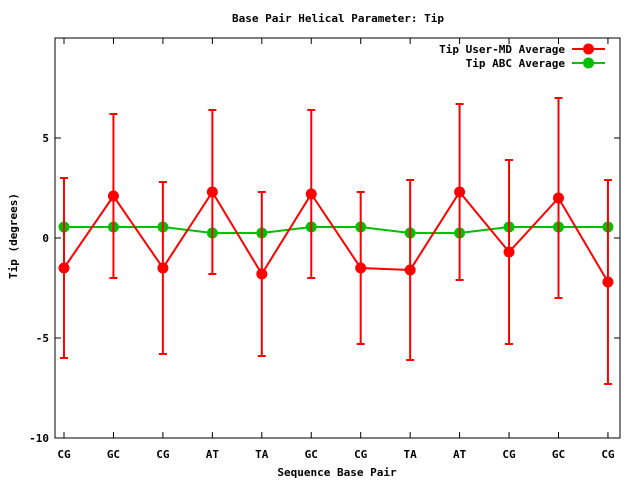  Describe the element at coordinates (45, 138) in the screenshot. I see `y-tick-label: 5` at that location.